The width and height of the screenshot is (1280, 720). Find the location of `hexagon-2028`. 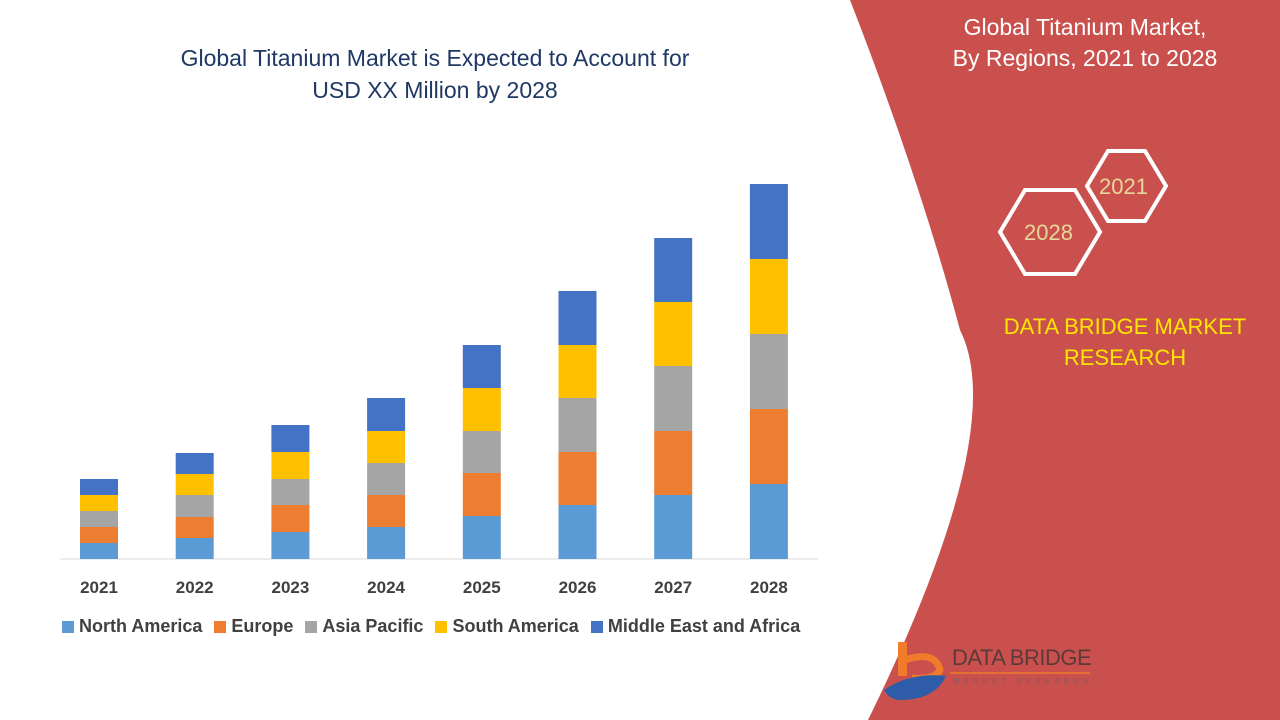

hexagon-2028 is located at coordinates (1050, 232).